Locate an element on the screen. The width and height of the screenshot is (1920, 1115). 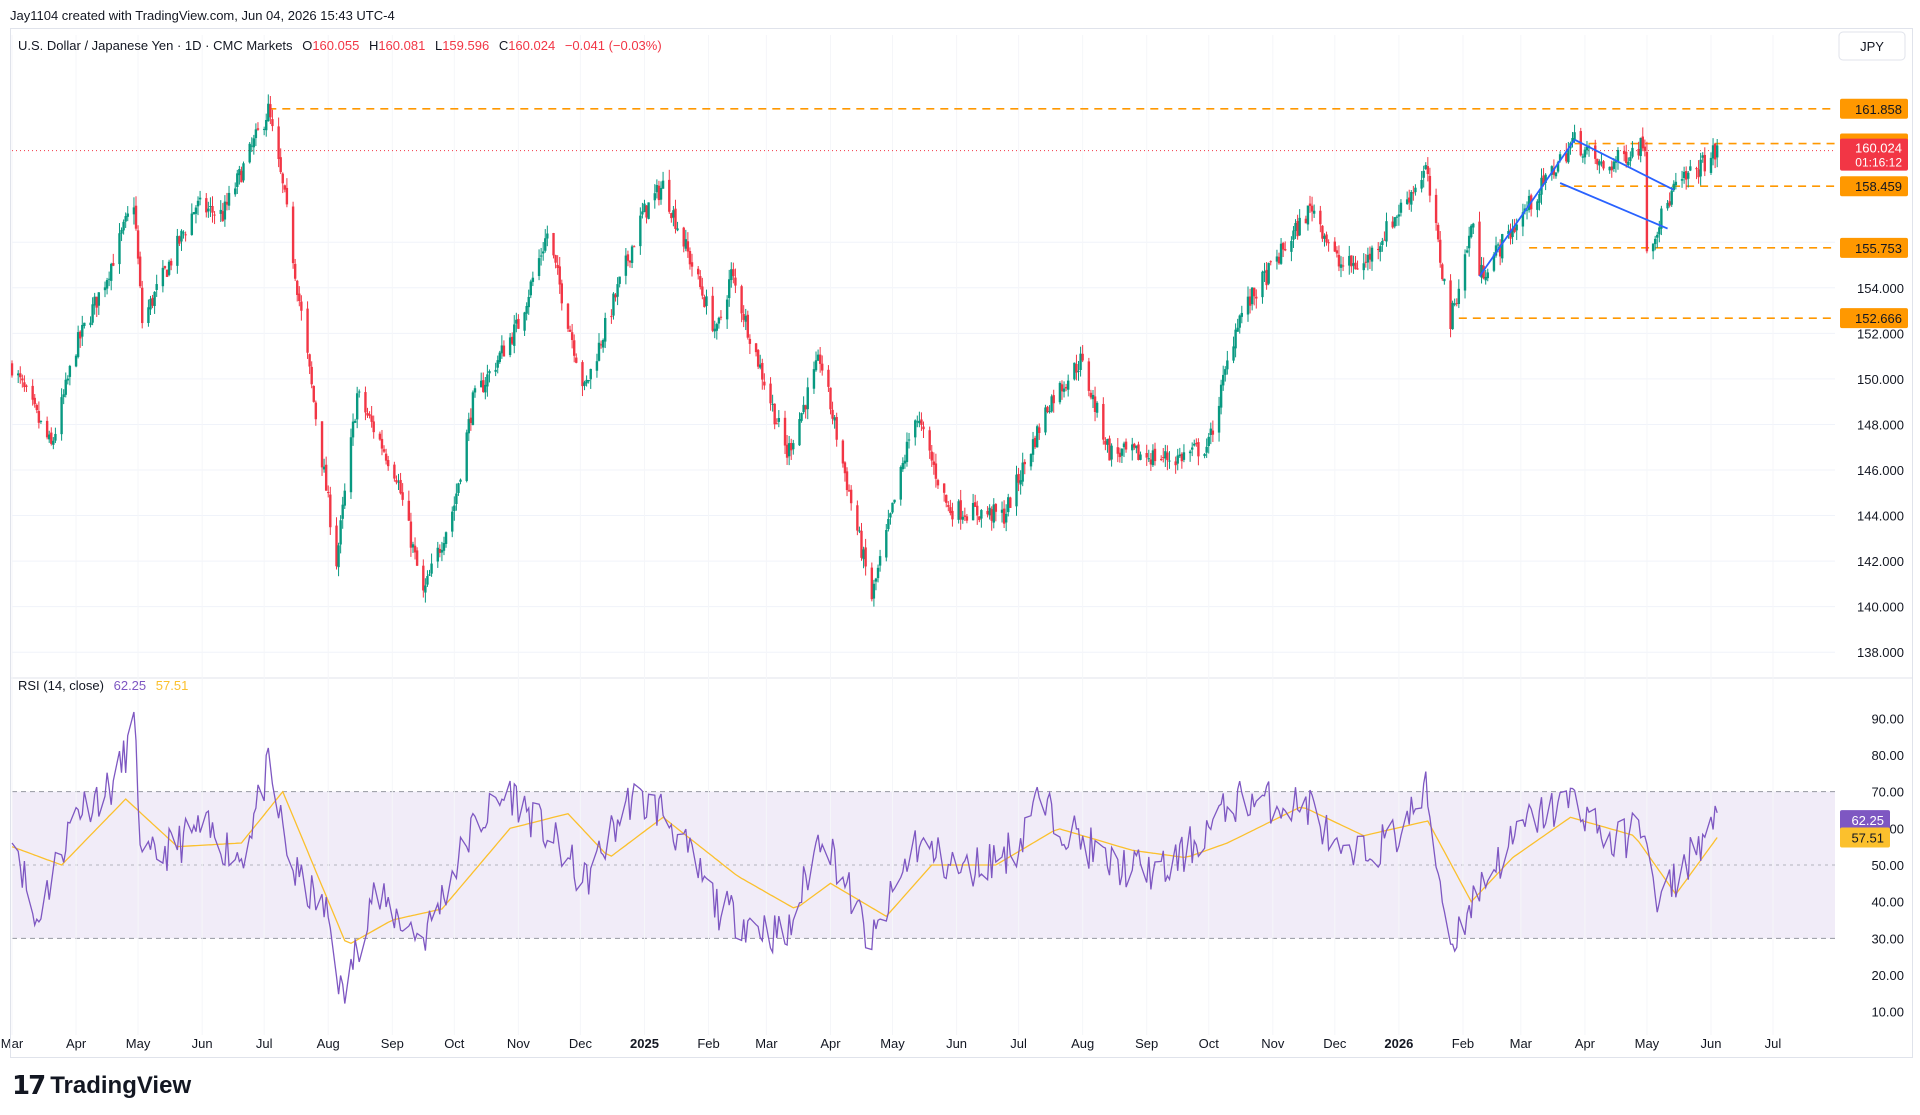
currency-button is located at coordinates (1872, 46).